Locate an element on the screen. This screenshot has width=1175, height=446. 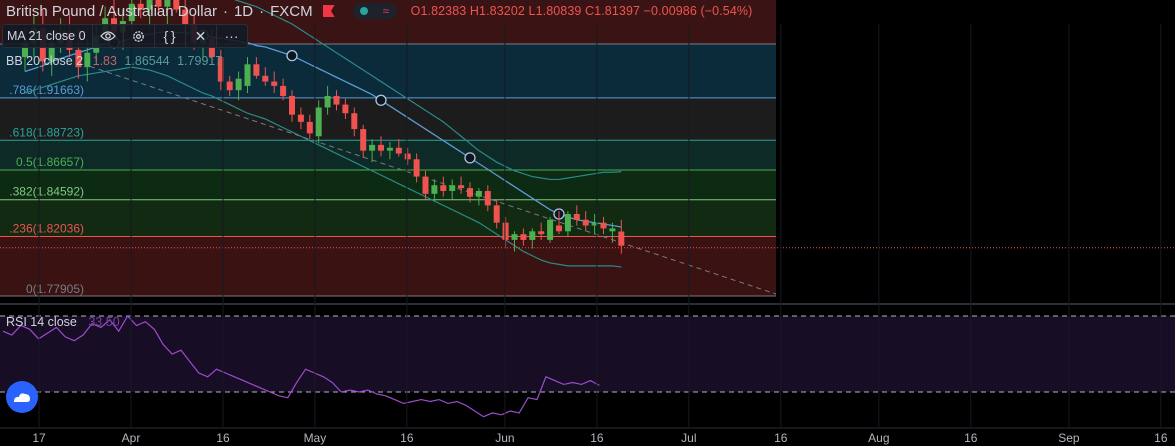
wave-icon: ≈ is located at coordinates (386, 11).